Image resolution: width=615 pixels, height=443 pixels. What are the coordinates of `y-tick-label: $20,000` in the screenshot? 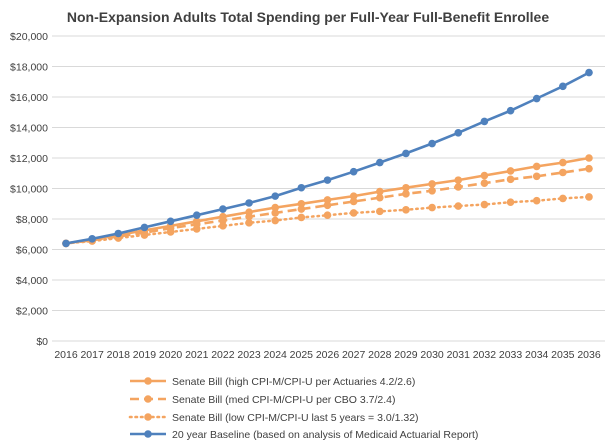 It's located at (29, 37).